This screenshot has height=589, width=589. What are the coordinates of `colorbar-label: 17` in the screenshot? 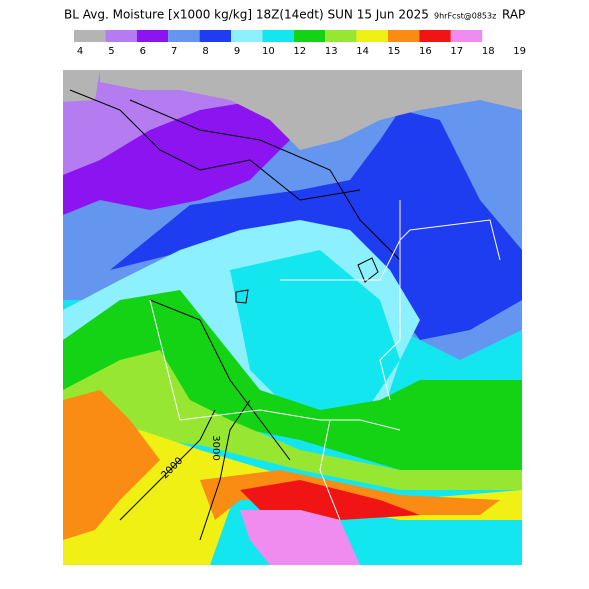 It's located at (456, 51).